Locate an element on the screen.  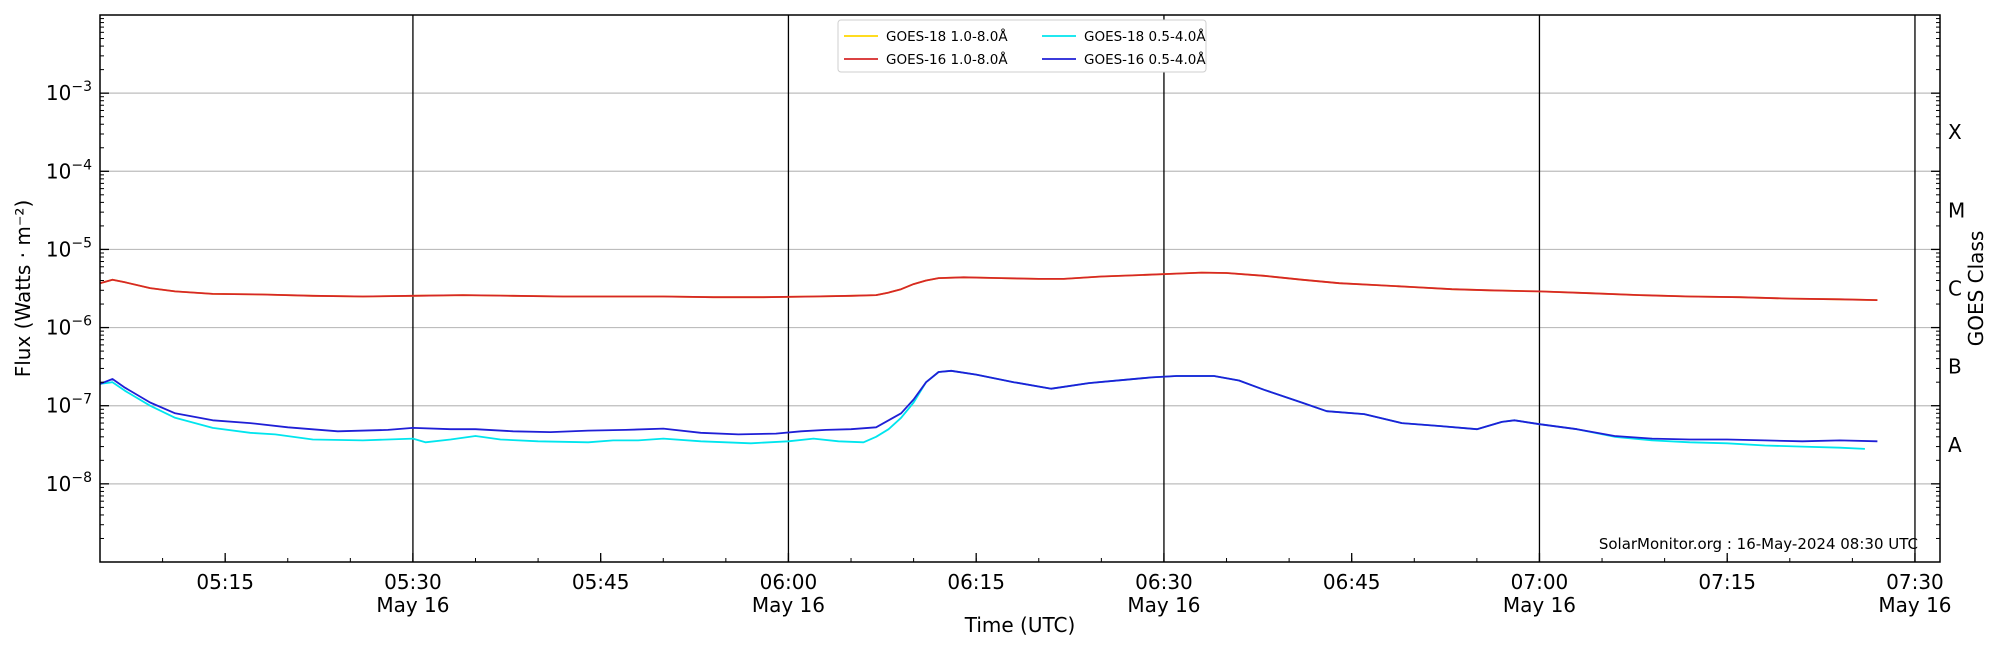
legend-box is located at coordinates (1022, 46).